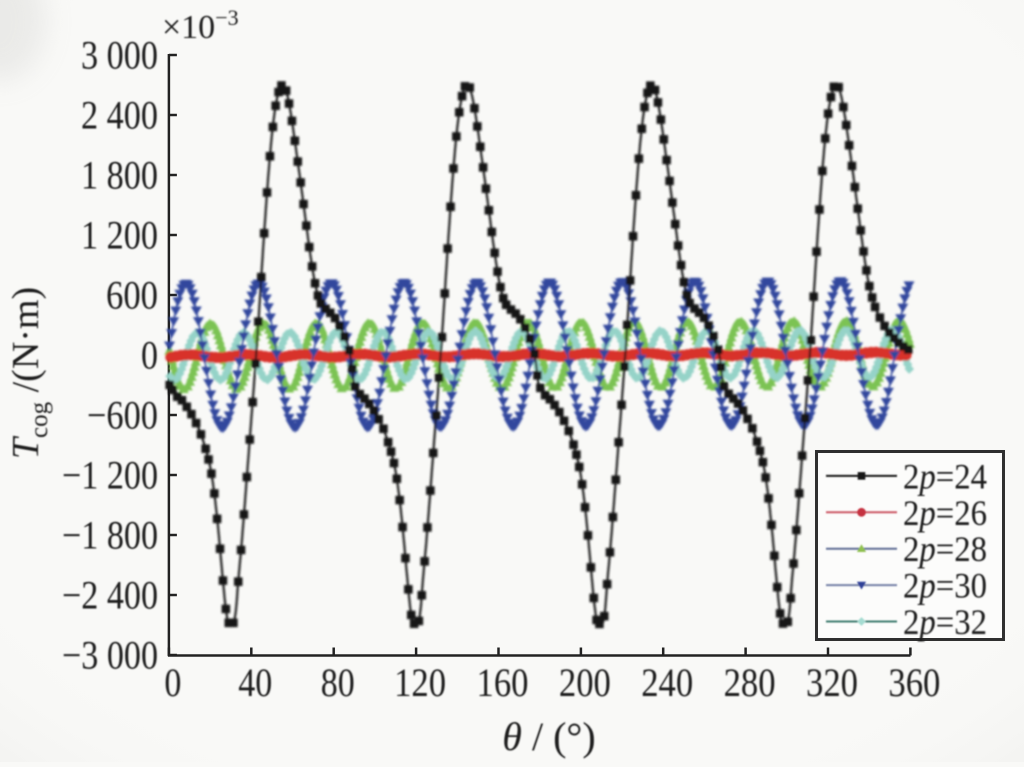 This screenshot has height=767, width=1024. What do you see at coordinates (914, 682) in the screenshot?
I see `svg-text: 360` at bounding box center [914, 682].